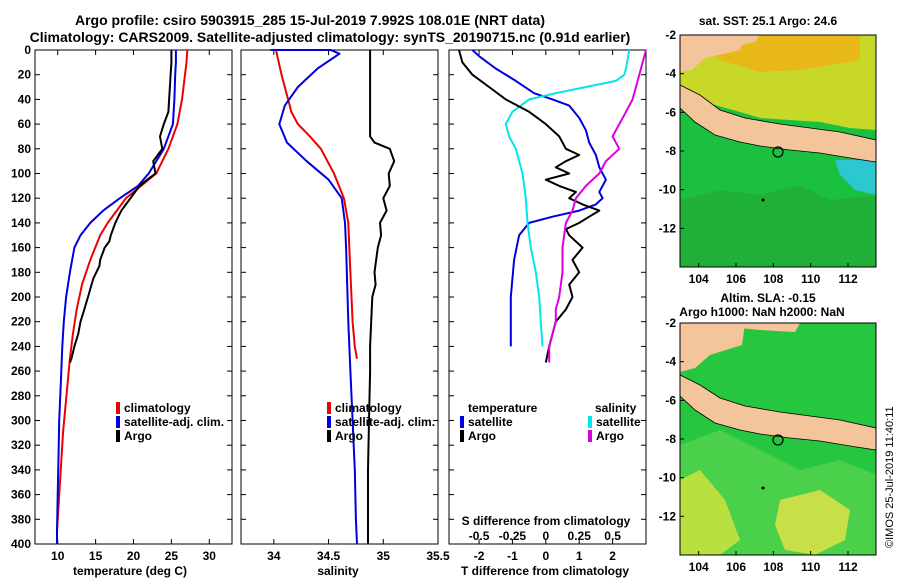  Describe the element at coordinates (778, 123) in the screenshot. I see `java-land` at that location.